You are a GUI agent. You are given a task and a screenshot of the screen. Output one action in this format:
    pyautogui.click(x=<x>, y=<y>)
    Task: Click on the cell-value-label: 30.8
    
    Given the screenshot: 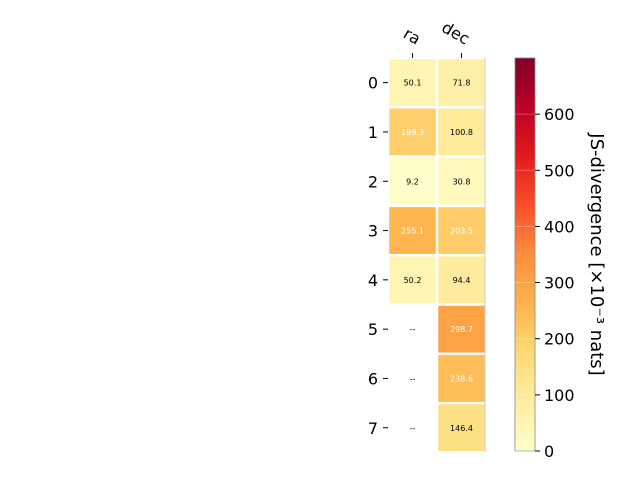 What is the action you would take?
    pyautogui.click(x=462, y=181)
    